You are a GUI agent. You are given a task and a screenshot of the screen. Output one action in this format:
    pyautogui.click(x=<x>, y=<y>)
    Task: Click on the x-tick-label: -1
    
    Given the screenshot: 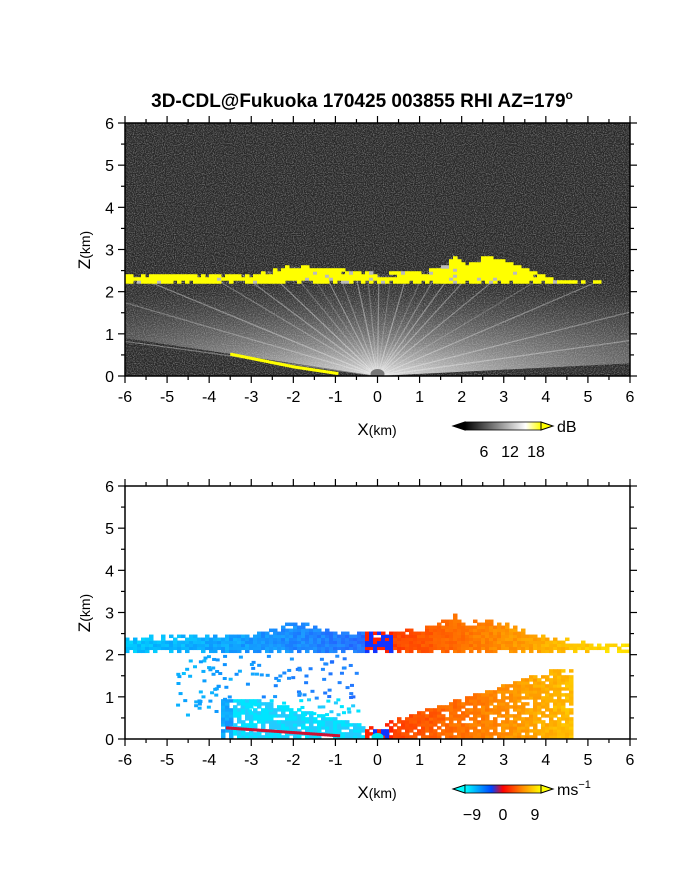 What is the action you would take?
    pyautogui.click(x=335, y=760)
    